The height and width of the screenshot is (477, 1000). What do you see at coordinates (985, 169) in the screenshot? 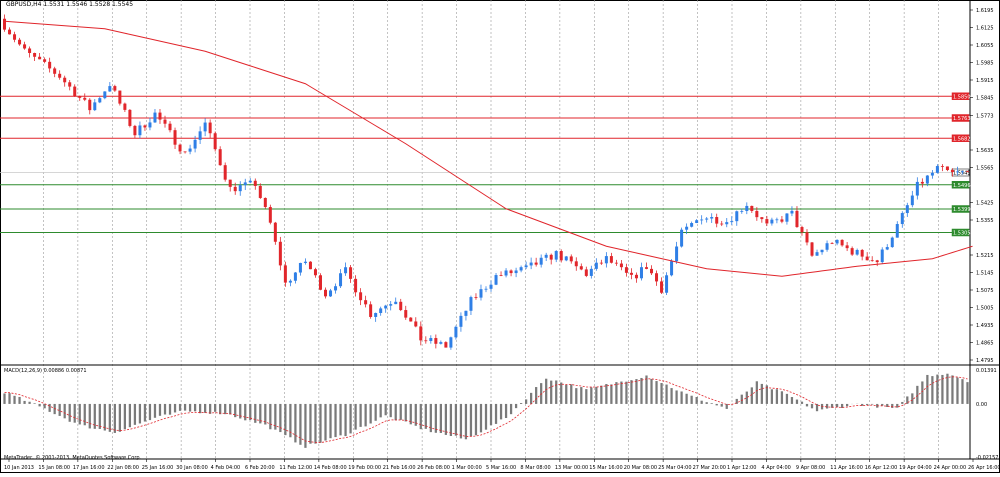
I see `y-axis-tick-label: 1.5565` at bounding box center [985, 169].